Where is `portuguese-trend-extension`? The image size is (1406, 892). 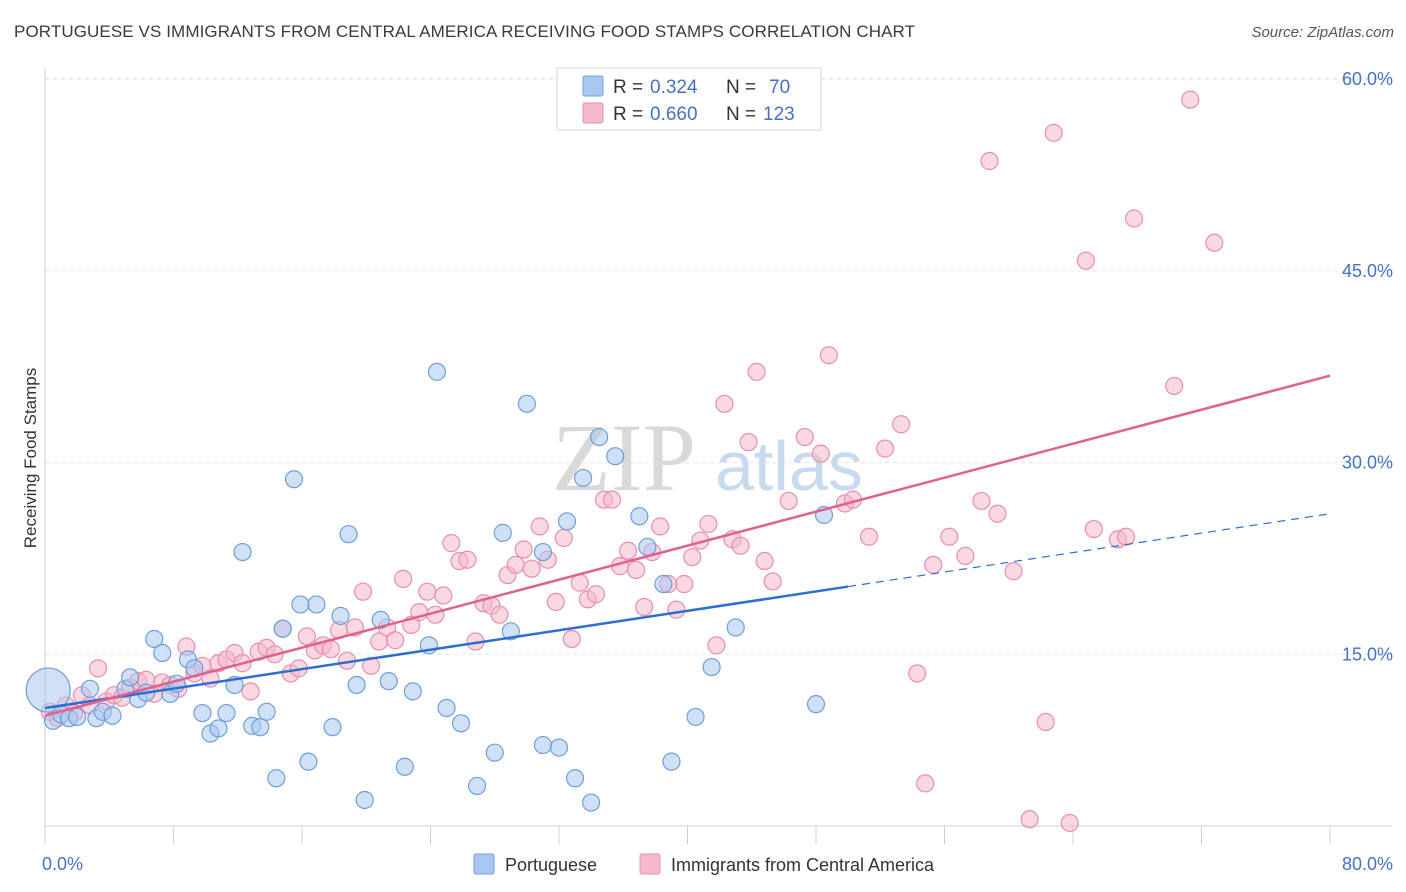
portuguese-trend-extension is located at coordinates (1089, 550).